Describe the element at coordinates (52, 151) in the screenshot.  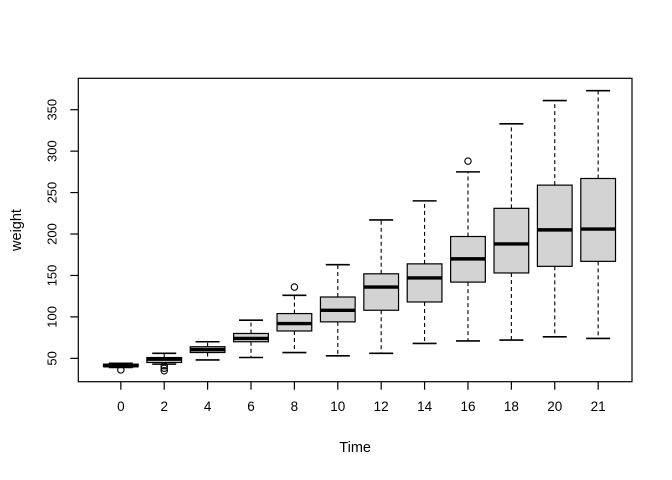
I see `y-tick-label: 300` at that location.